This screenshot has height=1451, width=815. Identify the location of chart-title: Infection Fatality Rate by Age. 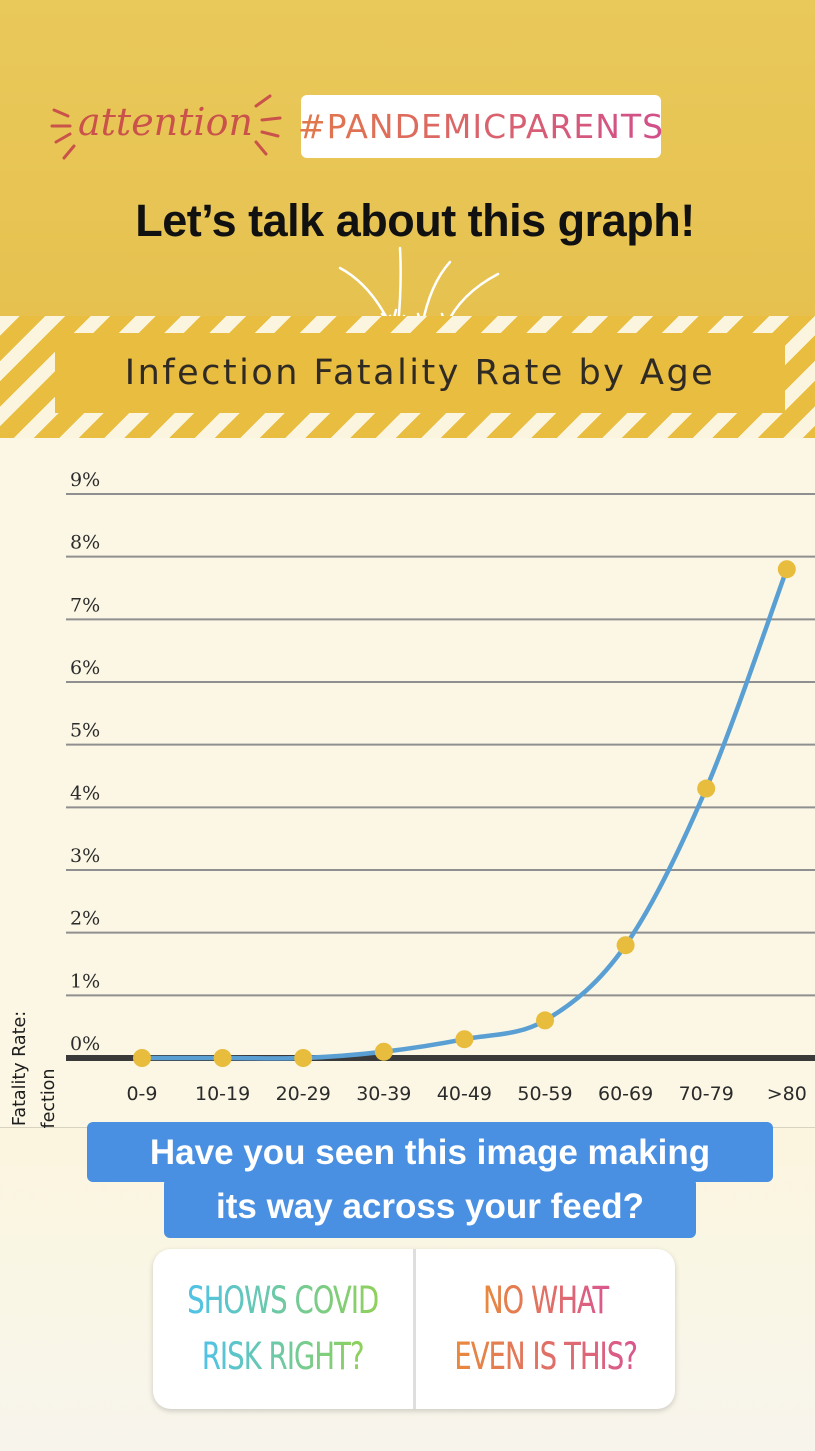
(420, 373).